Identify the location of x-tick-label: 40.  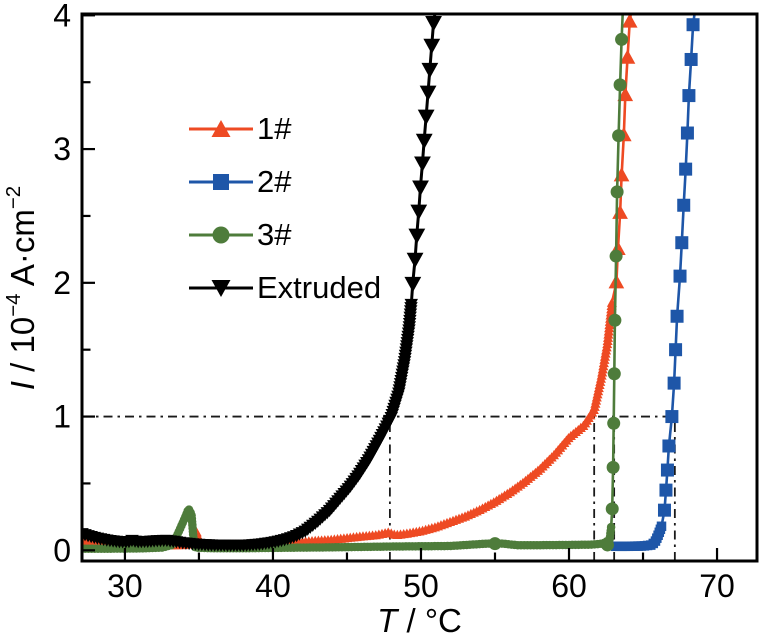
(273, 586).